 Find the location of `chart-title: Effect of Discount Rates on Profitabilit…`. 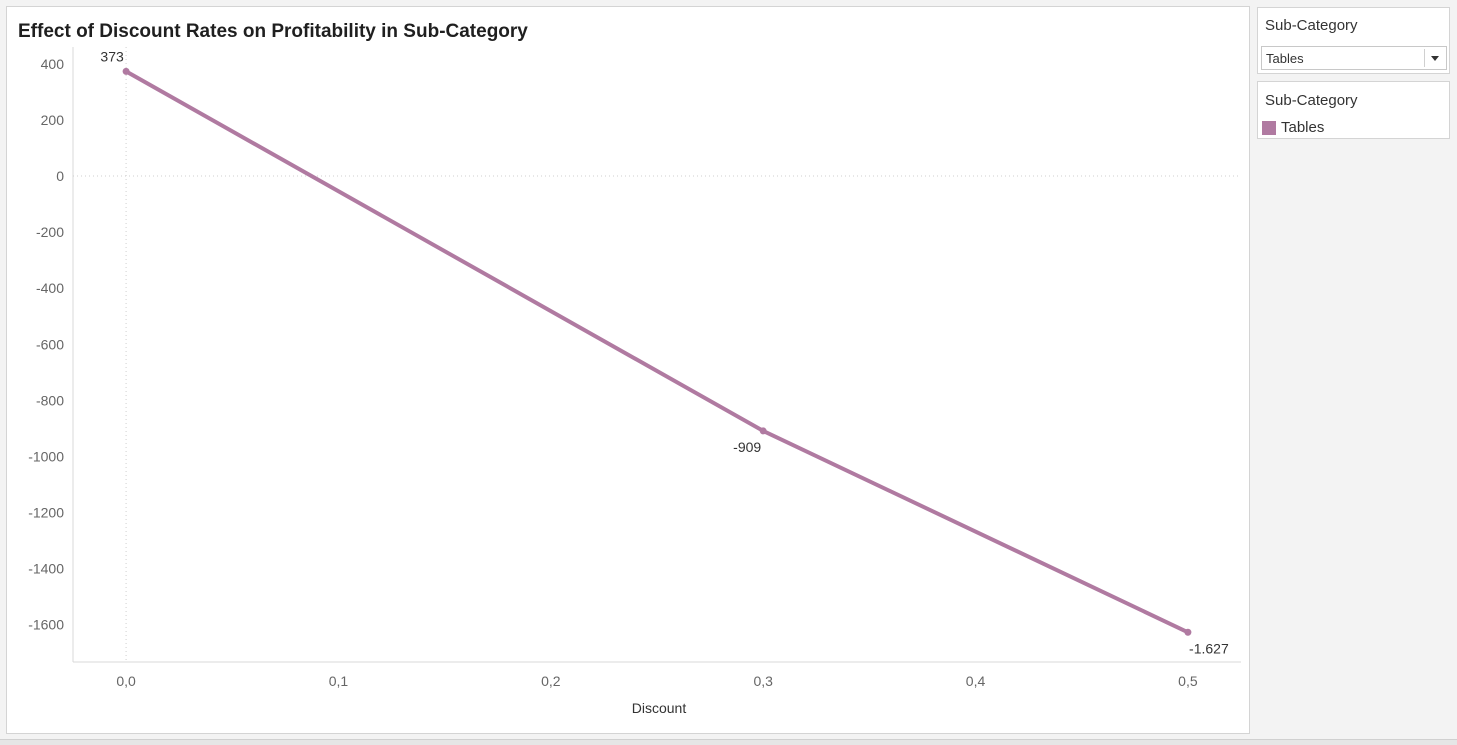

chart-title: Effect of Discount Rates on Profitabilit… is located at coordinates (273, 31).